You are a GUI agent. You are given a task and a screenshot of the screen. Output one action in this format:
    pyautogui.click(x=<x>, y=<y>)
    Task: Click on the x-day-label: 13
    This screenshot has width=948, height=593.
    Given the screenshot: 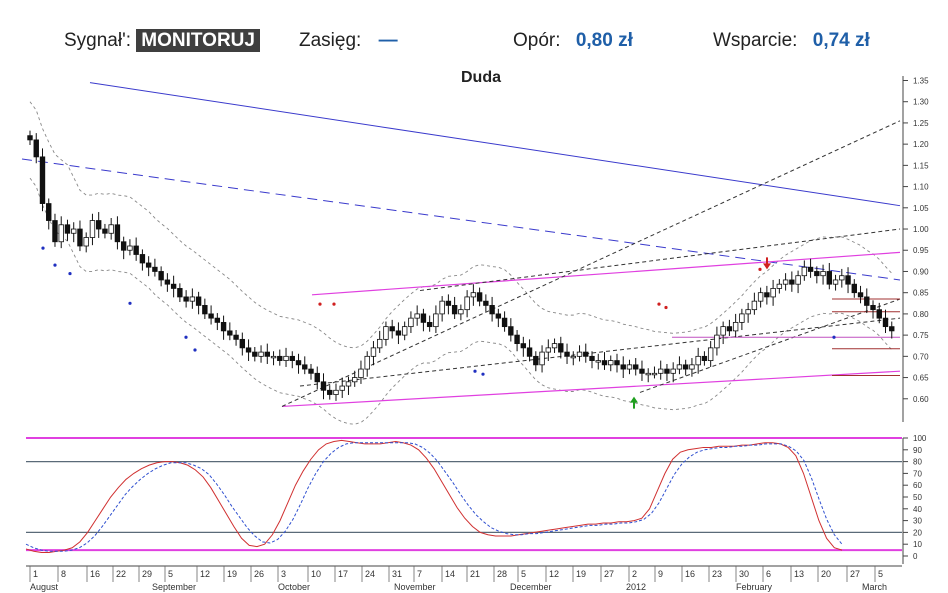 What is the action you would take?
    pyautogui.click(x=799, y=574)
    